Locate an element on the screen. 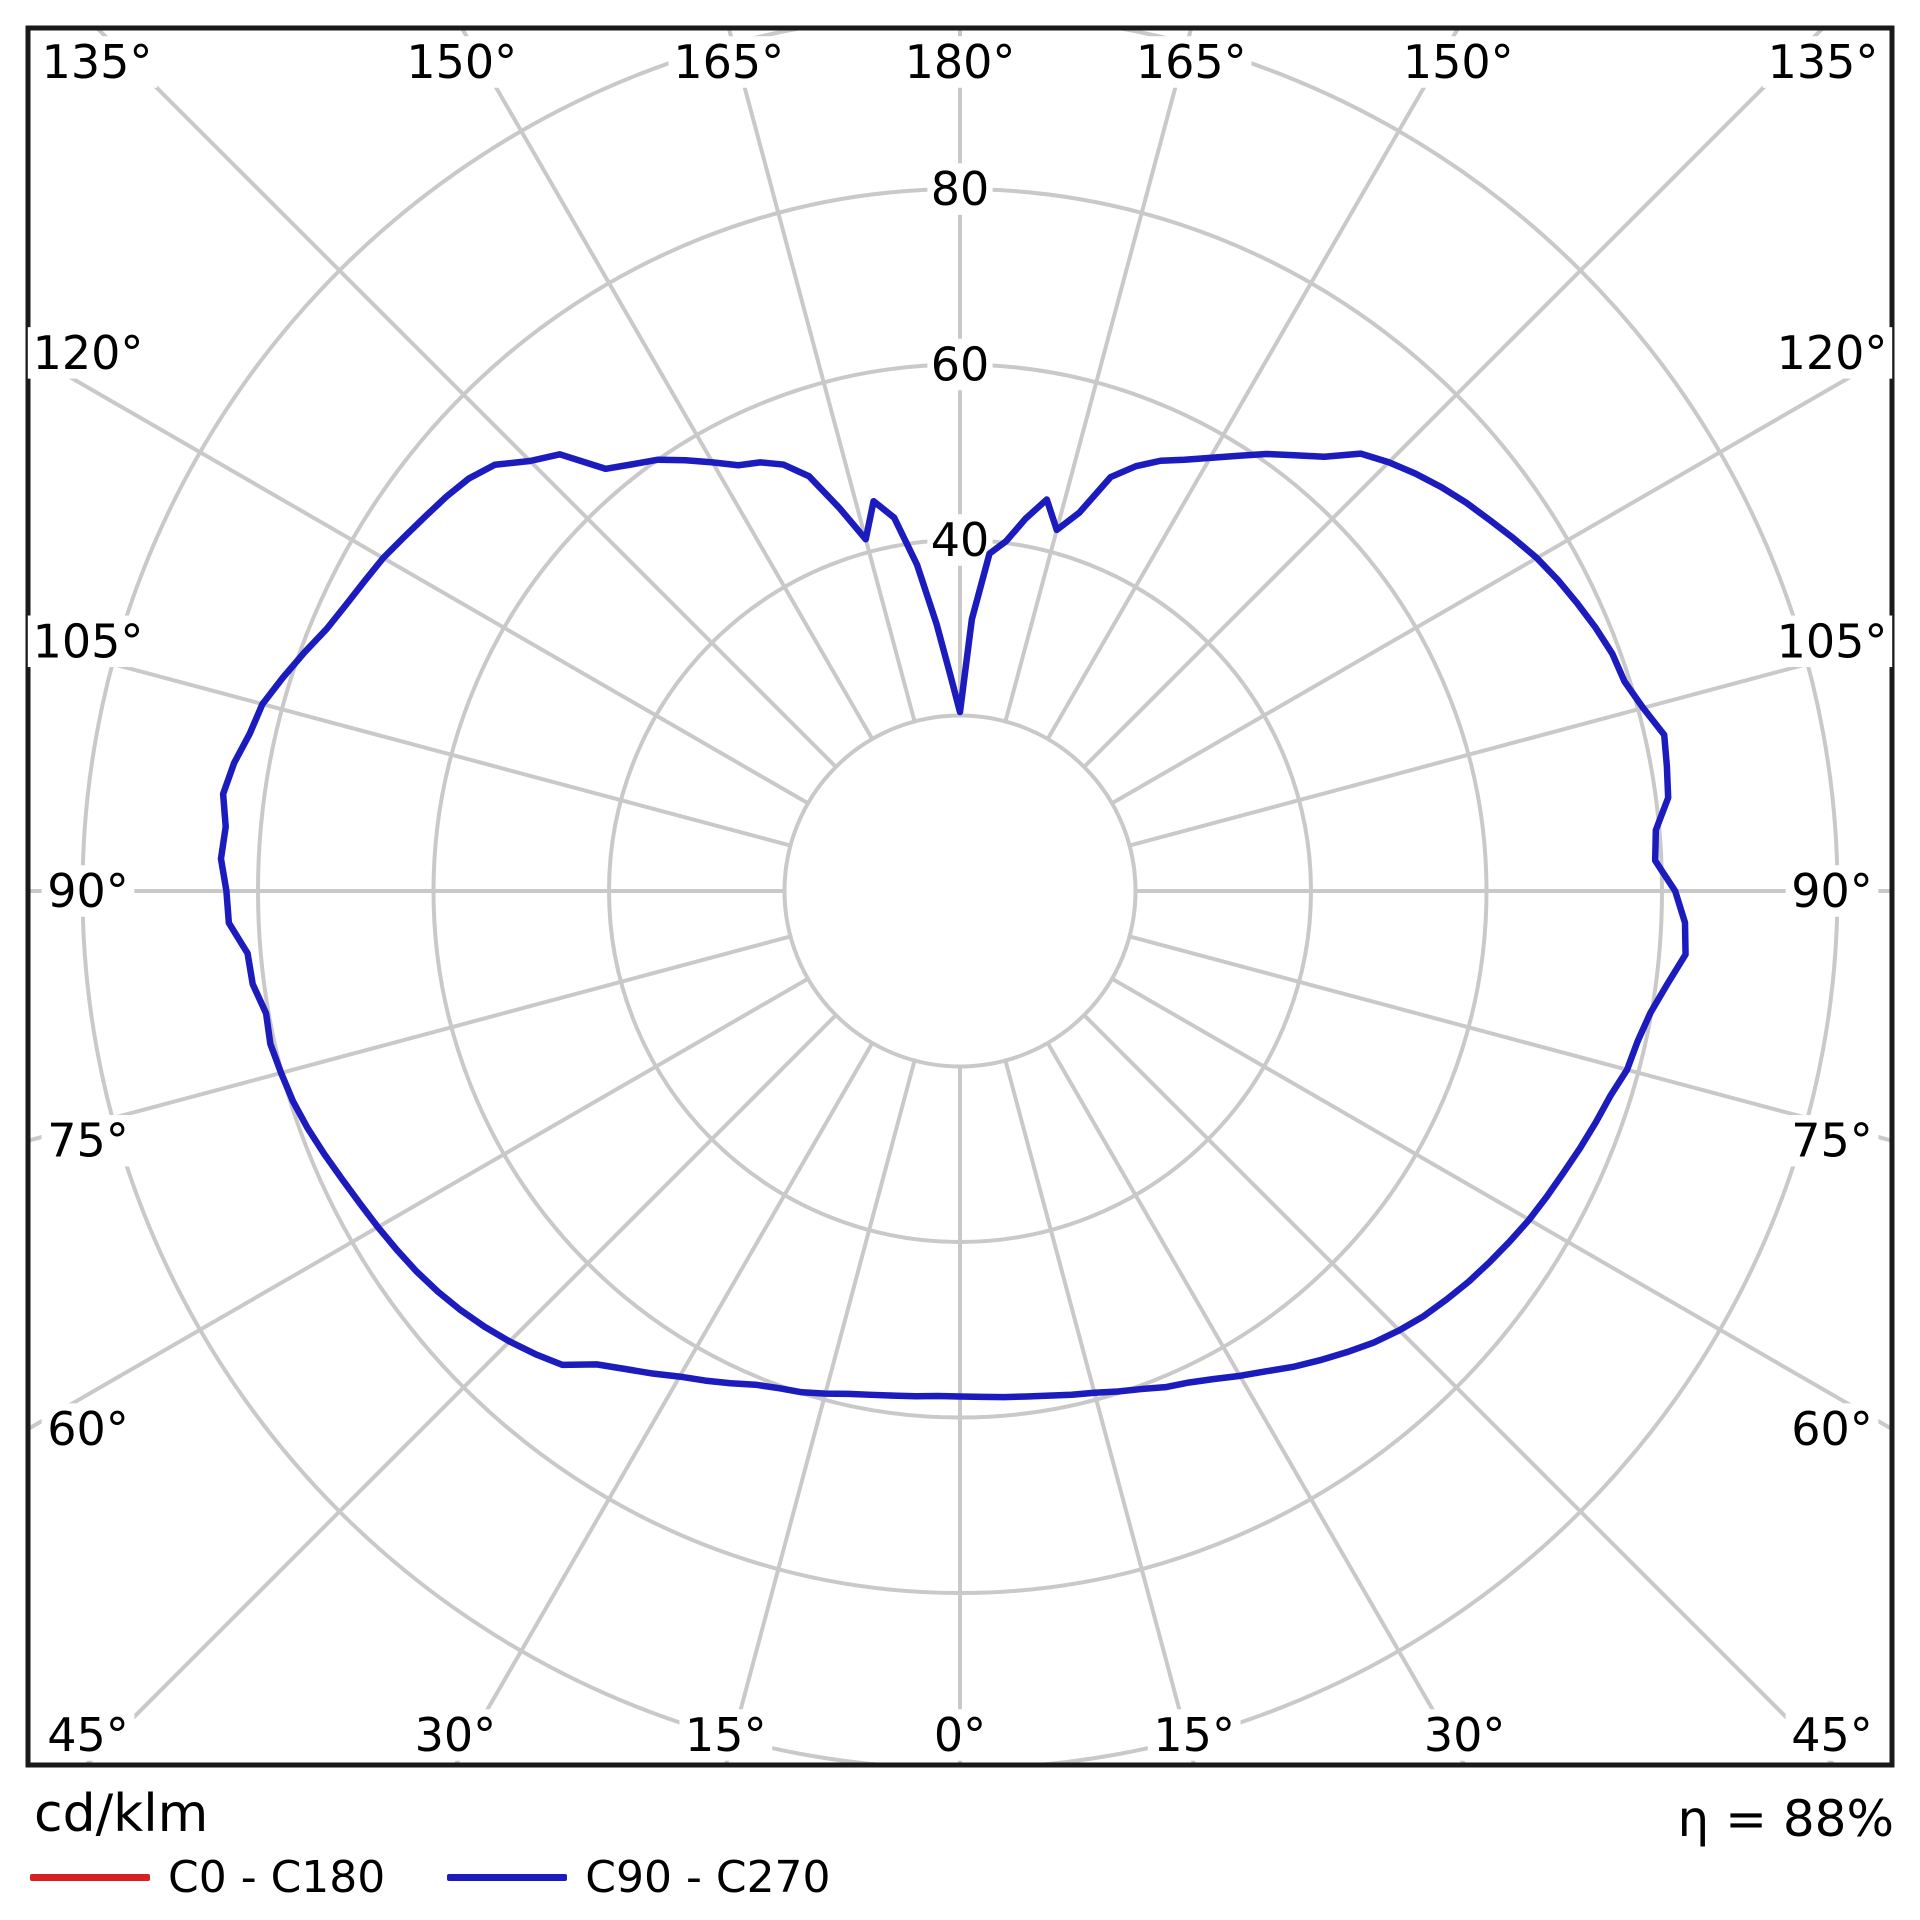 The width and height of the screenshot is (1920, 1920). angle-label-30-left-mask is located at coordinates (455, 1735).